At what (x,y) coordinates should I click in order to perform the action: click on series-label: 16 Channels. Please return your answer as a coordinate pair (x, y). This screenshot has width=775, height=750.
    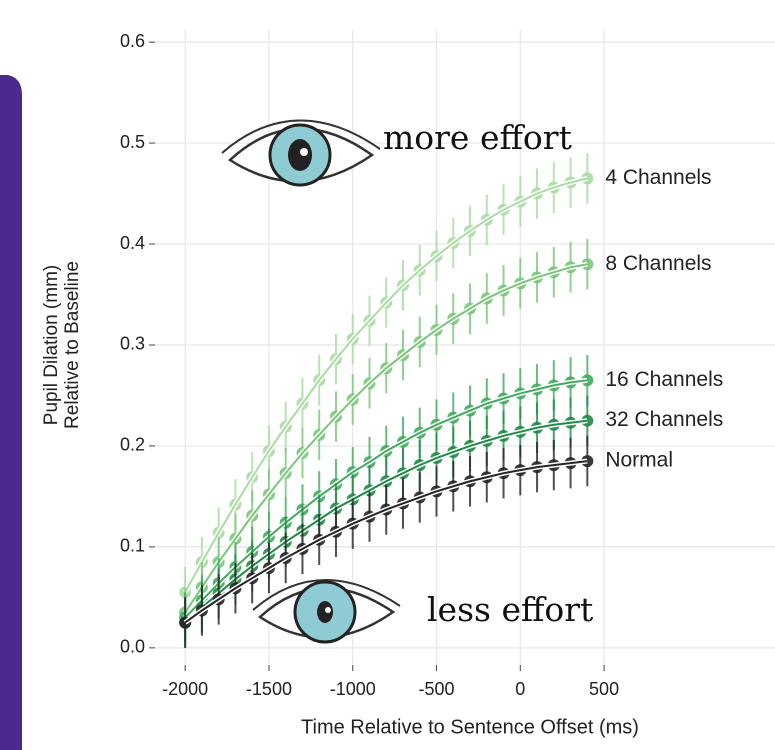
    Looking at the image, I should click on (664, 379).